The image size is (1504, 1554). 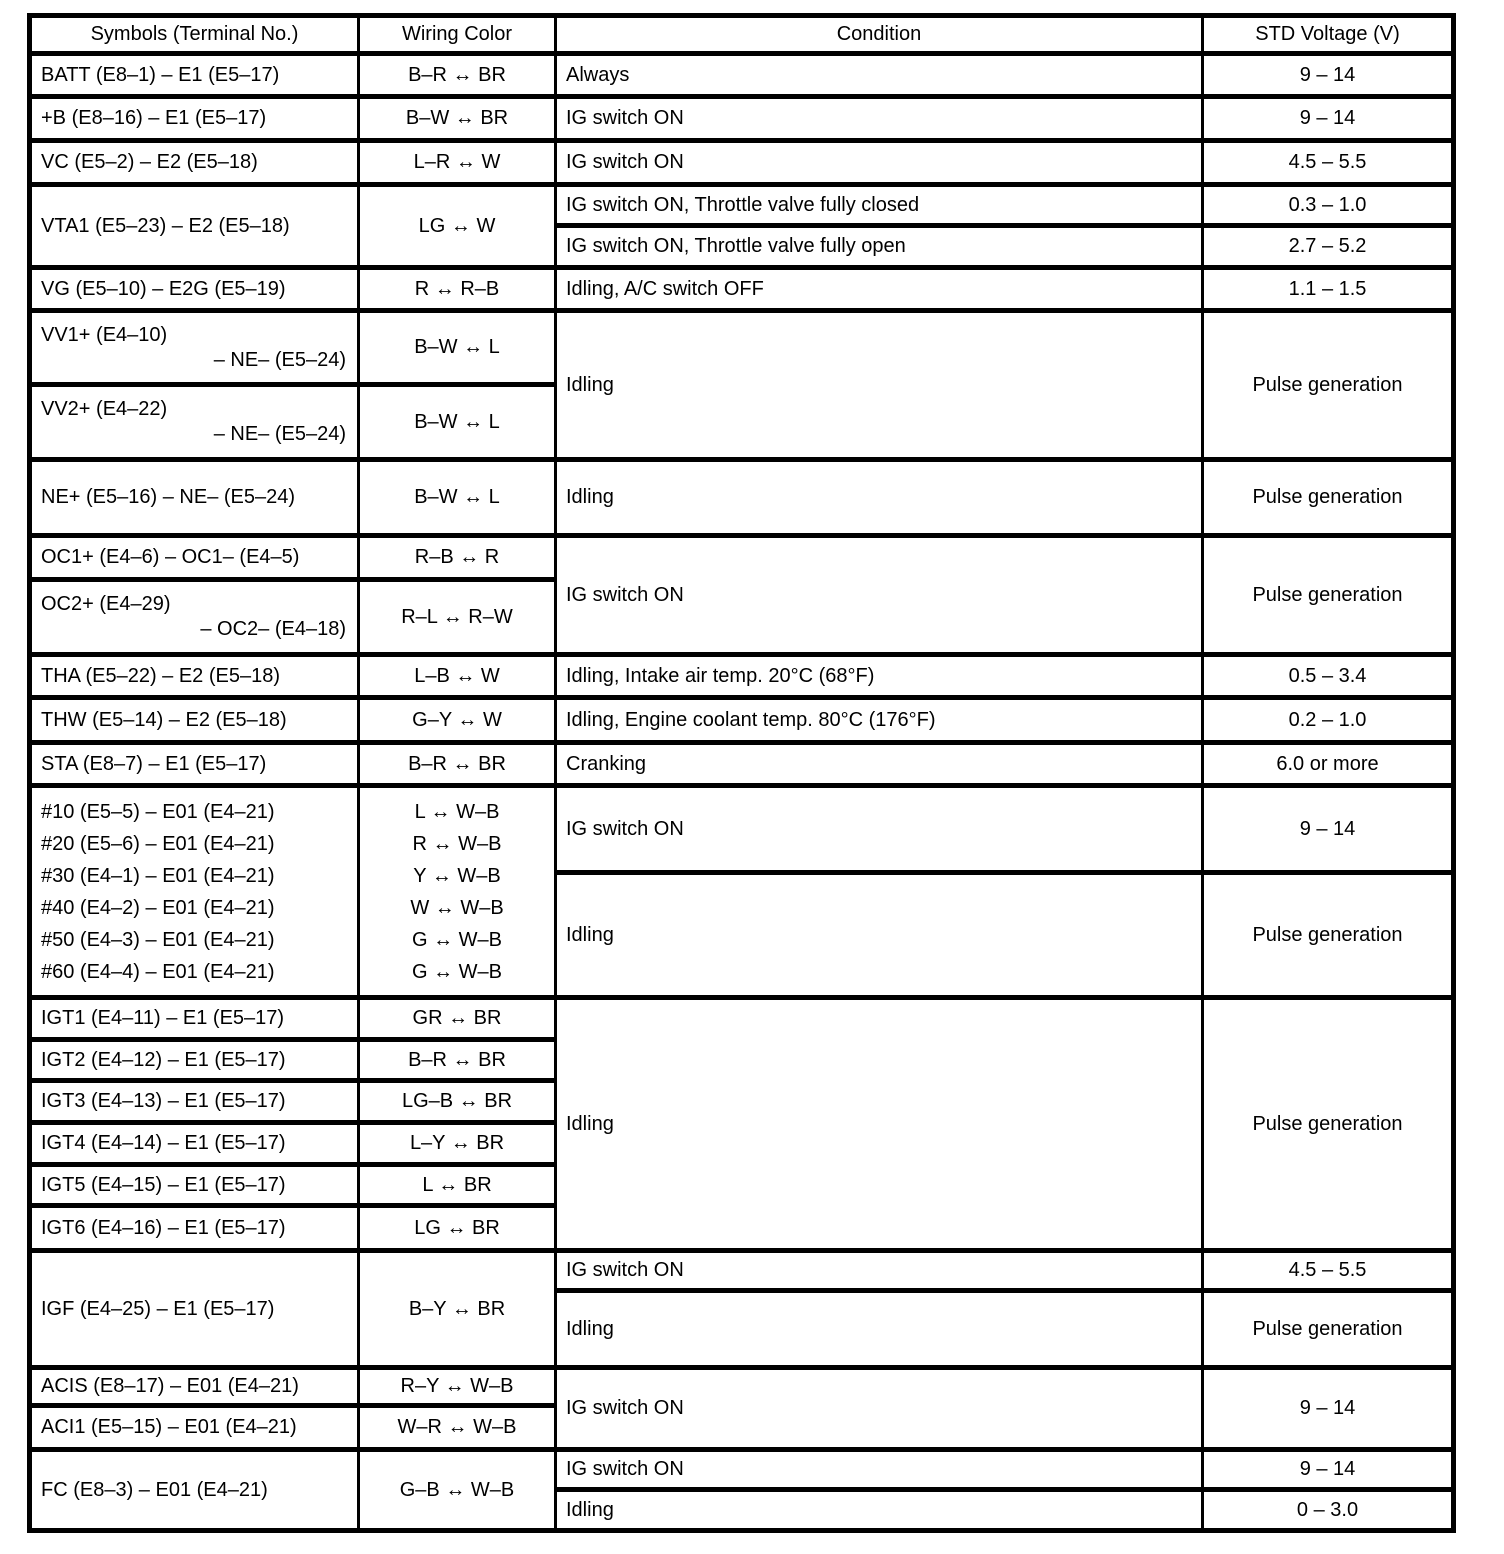 What do you see at coordinates (194, 1228) in the screenshot?
I see `cell-igt6-symbol: IGT6 (E4–16) – E1 (E5–17)` at bounding box center [194, 1228].